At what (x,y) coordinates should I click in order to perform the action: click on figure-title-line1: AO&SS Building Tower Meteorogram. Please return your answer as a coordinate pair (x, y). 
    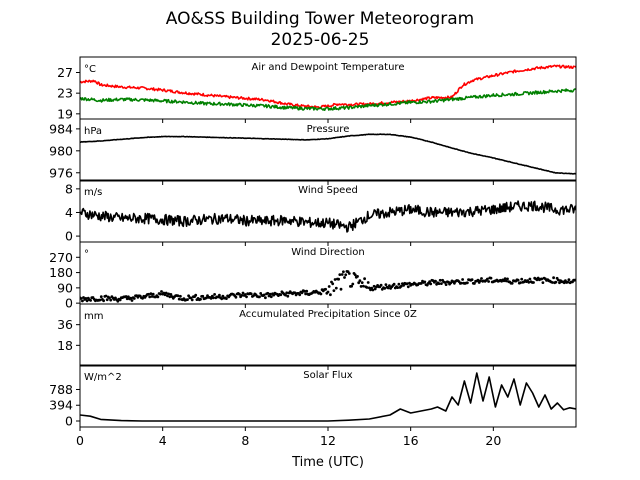
    Looking at the image, I should click on (320, 19).